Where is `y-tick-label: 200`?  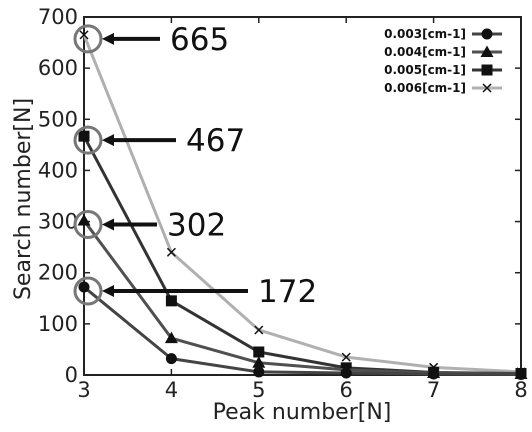
y-tick-label: 200 is located at coordinates (58, 273).